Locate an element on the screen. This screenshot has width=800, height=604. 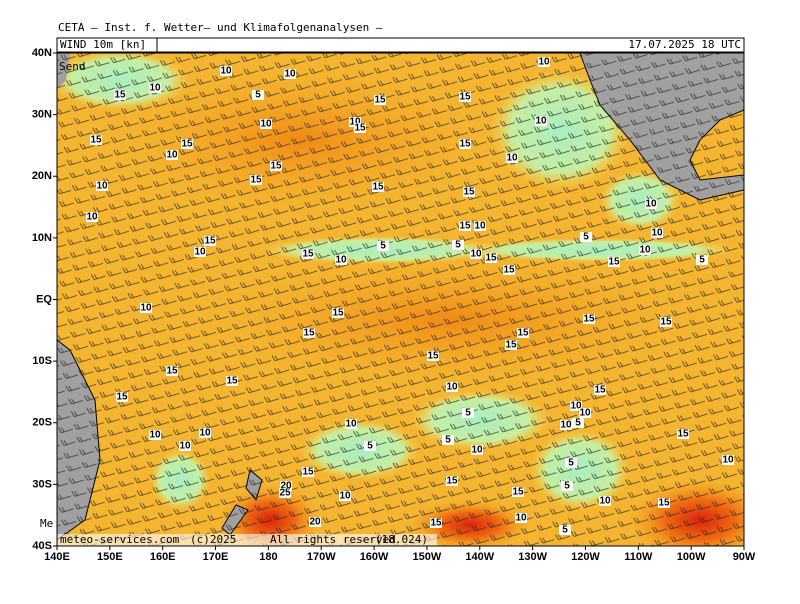
lon-label: 170E is located at coordinates (216, 557).